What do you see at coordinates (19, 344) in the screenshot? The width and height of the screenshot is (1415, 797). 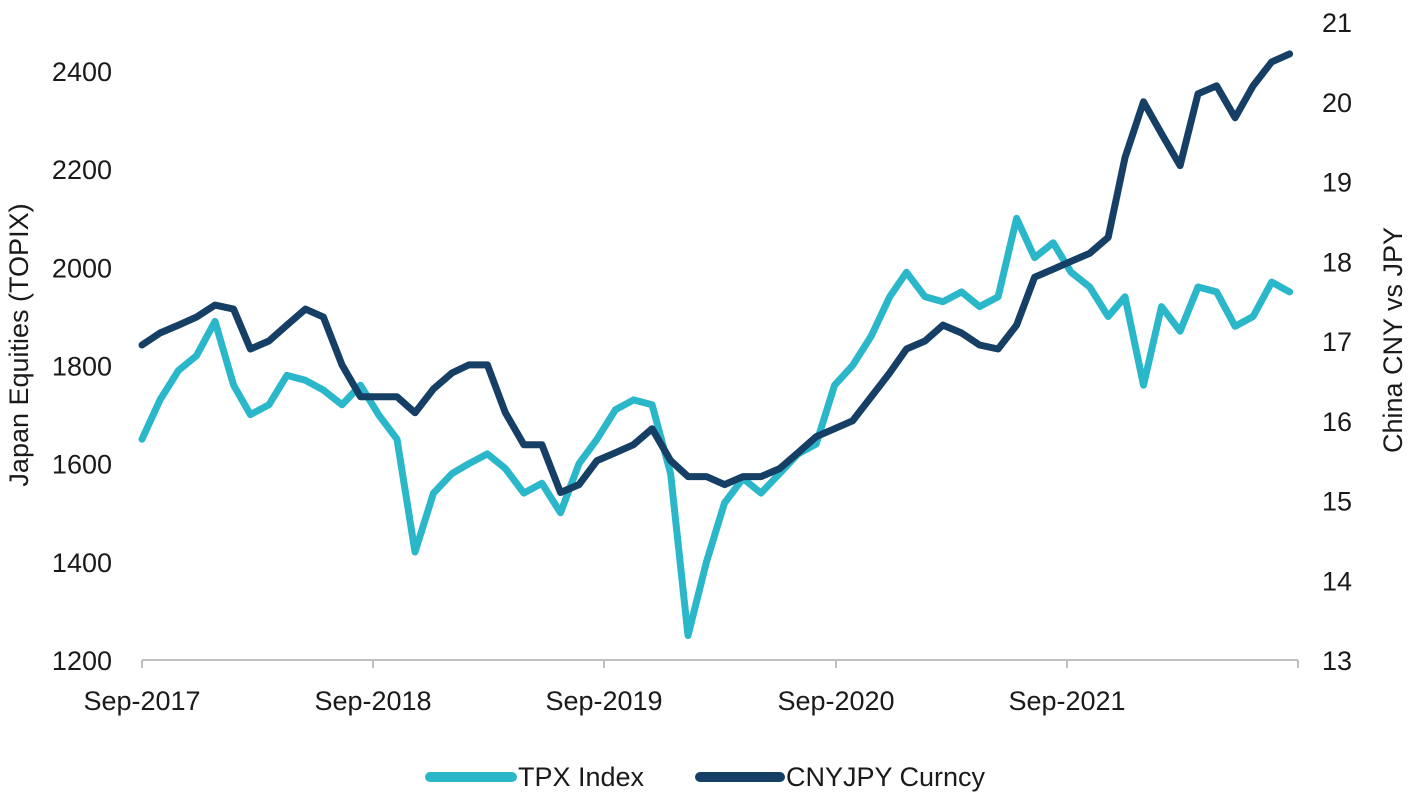 I see `left-axis-title: Japan Equities (TOPIX)` at bounding box center [19, 344].